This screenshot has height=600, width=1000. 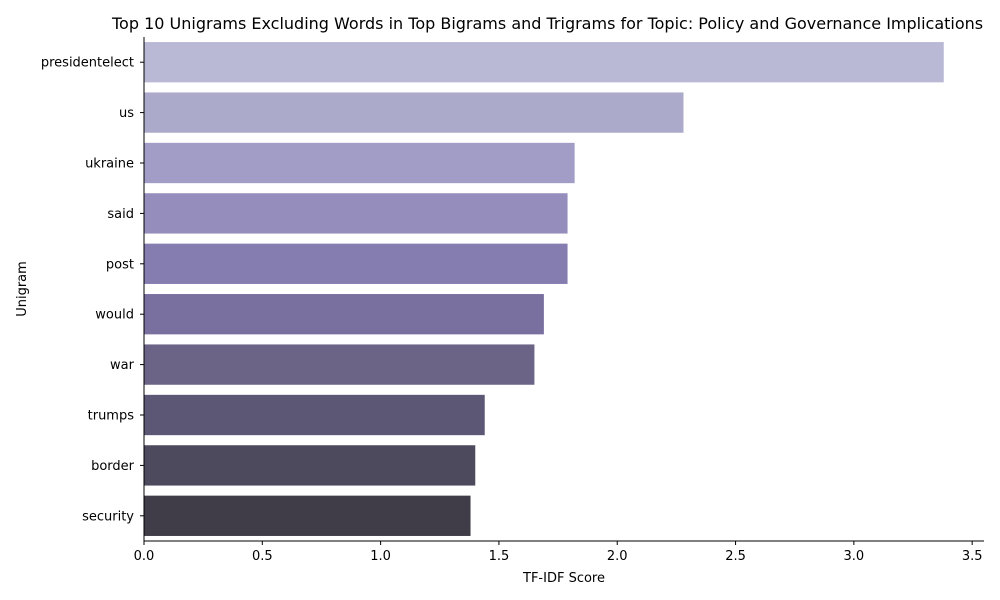 What do you see at coordinates (499, 556) in the screenshot?
I see `x-tick-label: 1.5` at bounding box center [499, 556].